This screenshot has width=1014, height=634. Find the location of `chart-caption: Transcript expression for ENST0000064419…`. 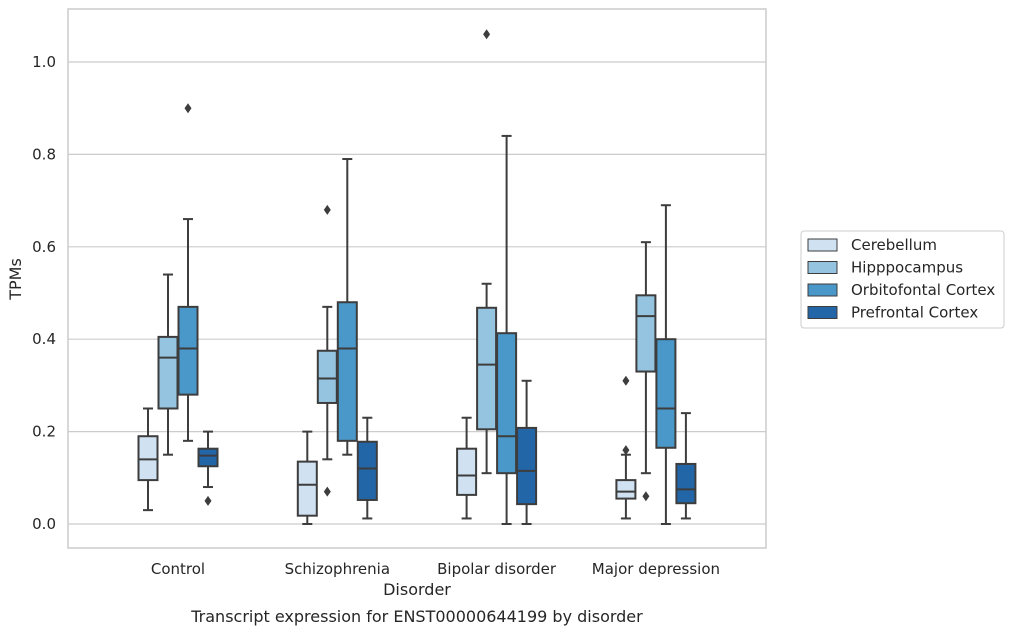

chart-caption: Transcript expression for ENST0000064419… is located at coordinates (416, 616).